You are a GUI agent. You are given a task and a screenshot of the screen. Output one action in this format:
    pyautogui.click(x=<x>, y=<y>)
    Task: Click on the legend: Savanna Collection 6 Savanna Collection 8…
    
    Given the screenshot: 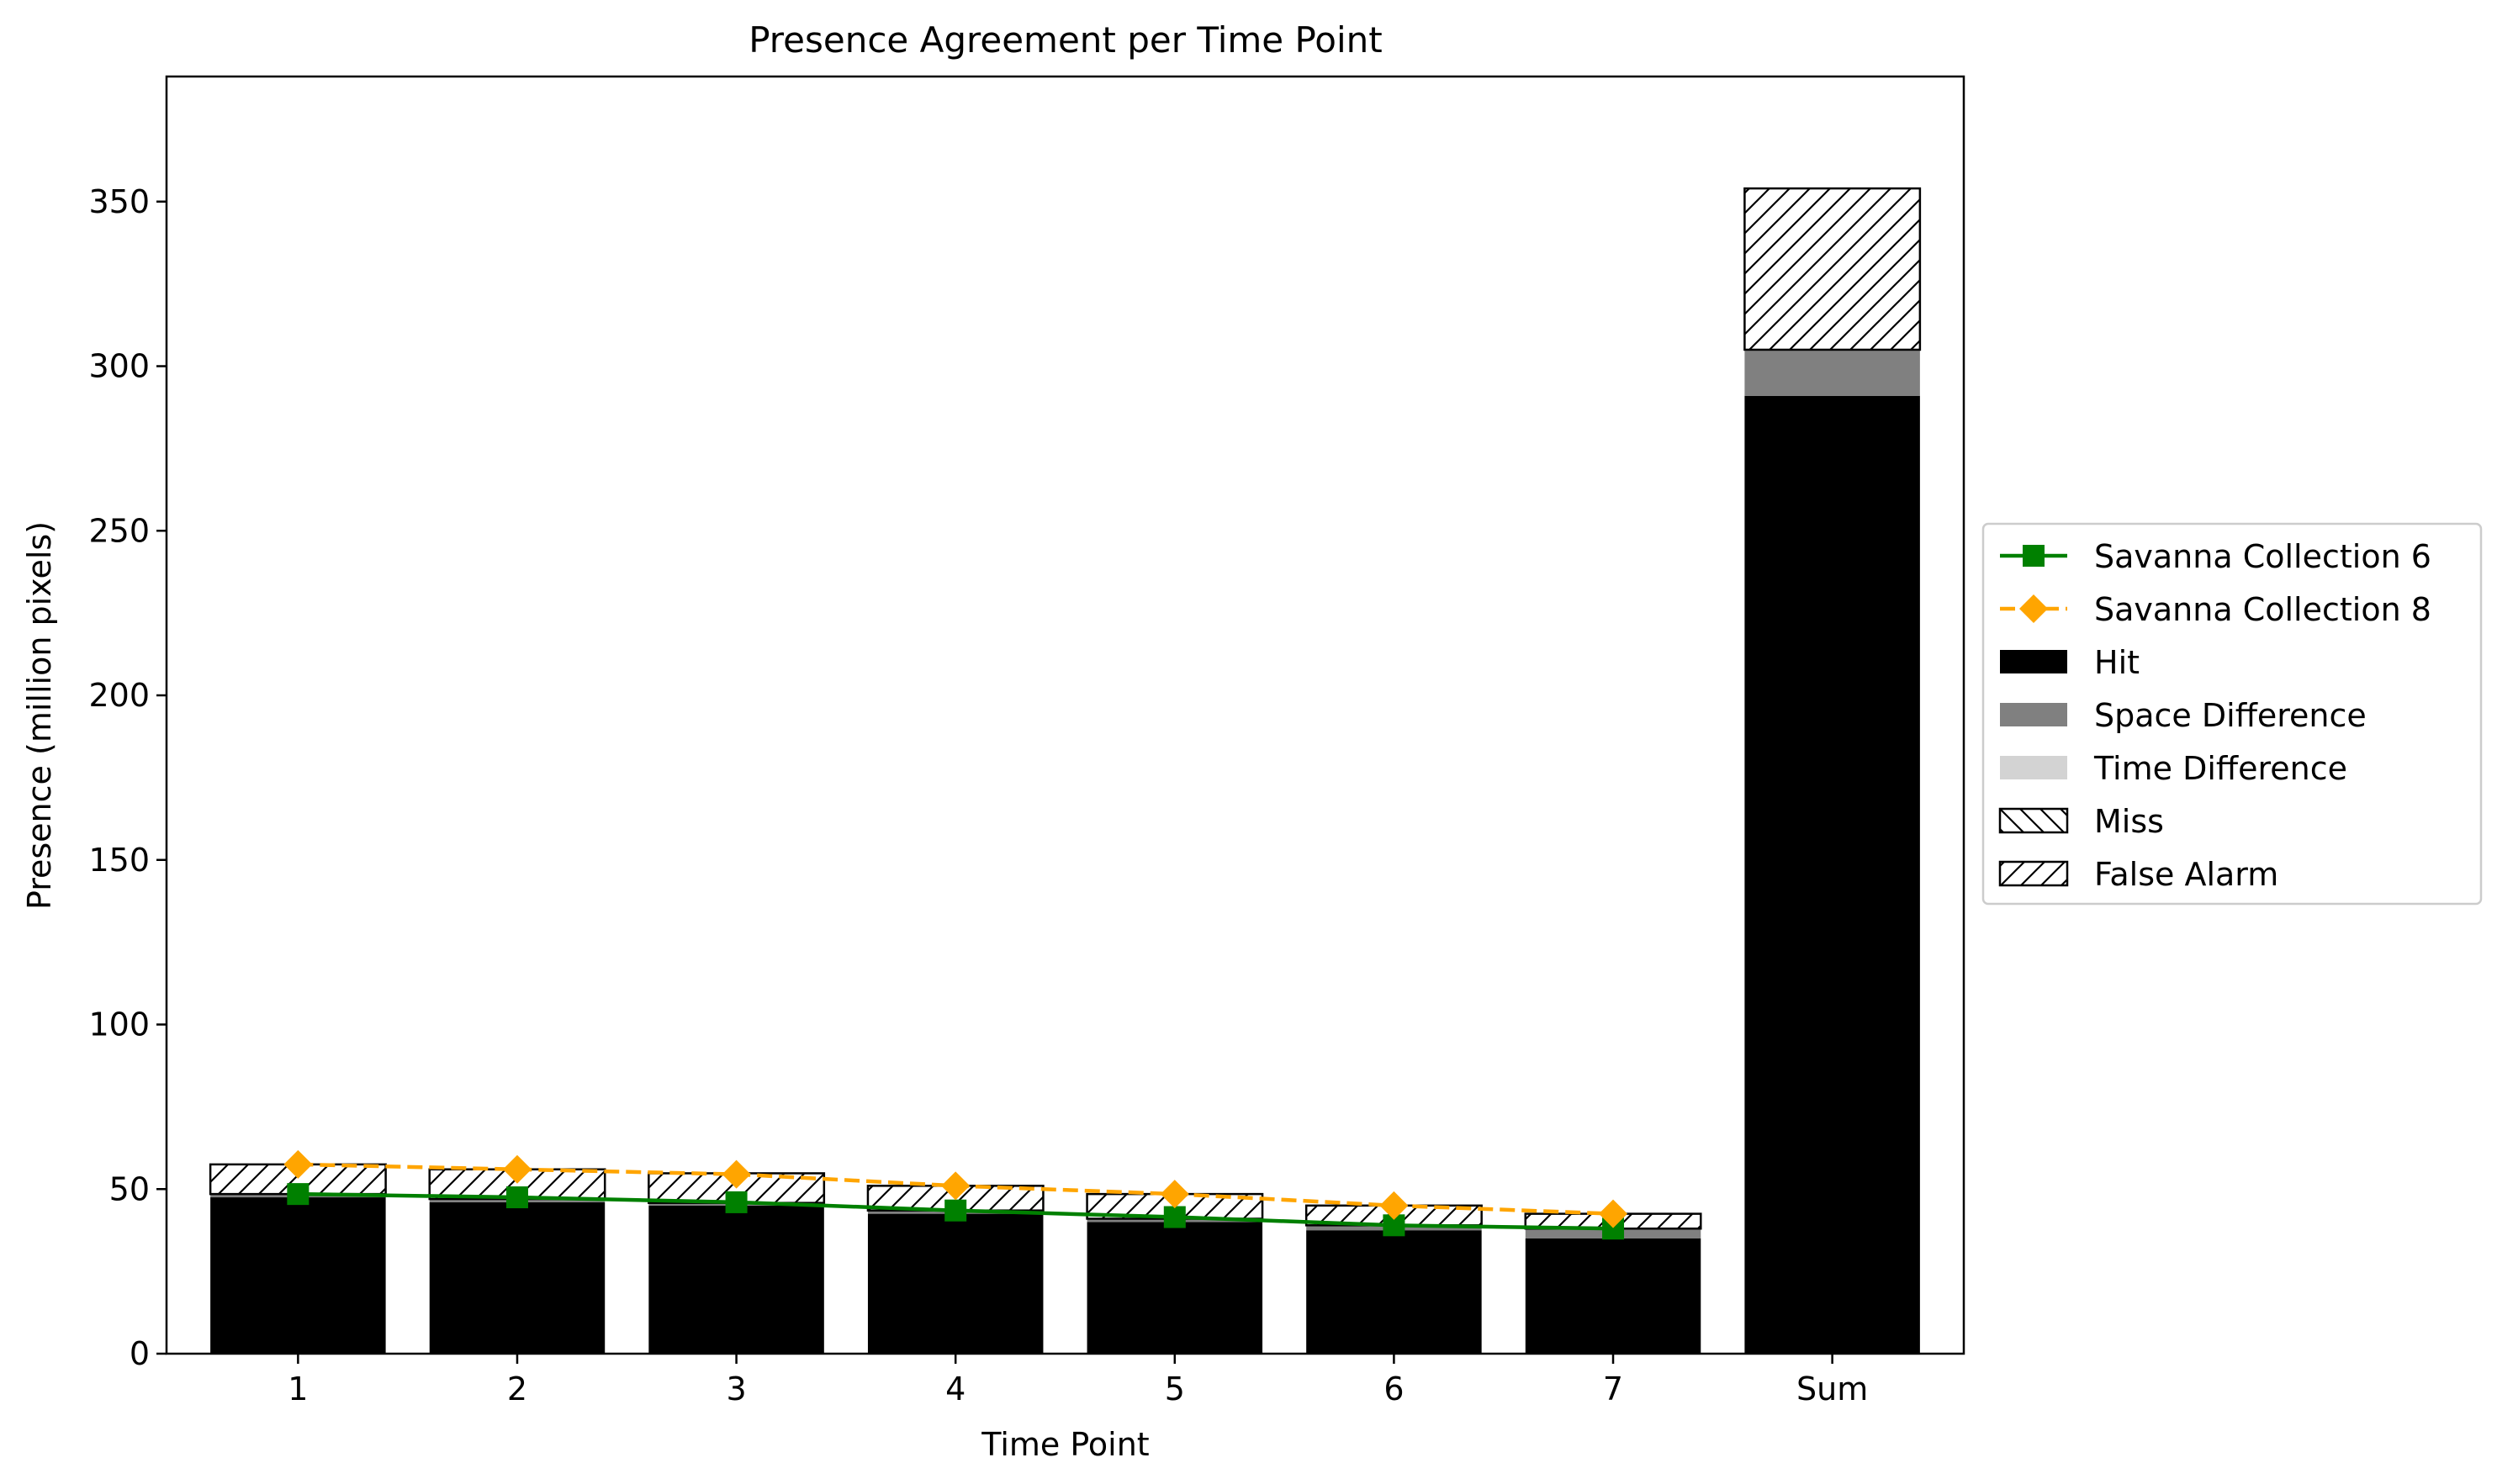 What is the action you would take?
    pyautogui.click(x=2232, y=714)
    